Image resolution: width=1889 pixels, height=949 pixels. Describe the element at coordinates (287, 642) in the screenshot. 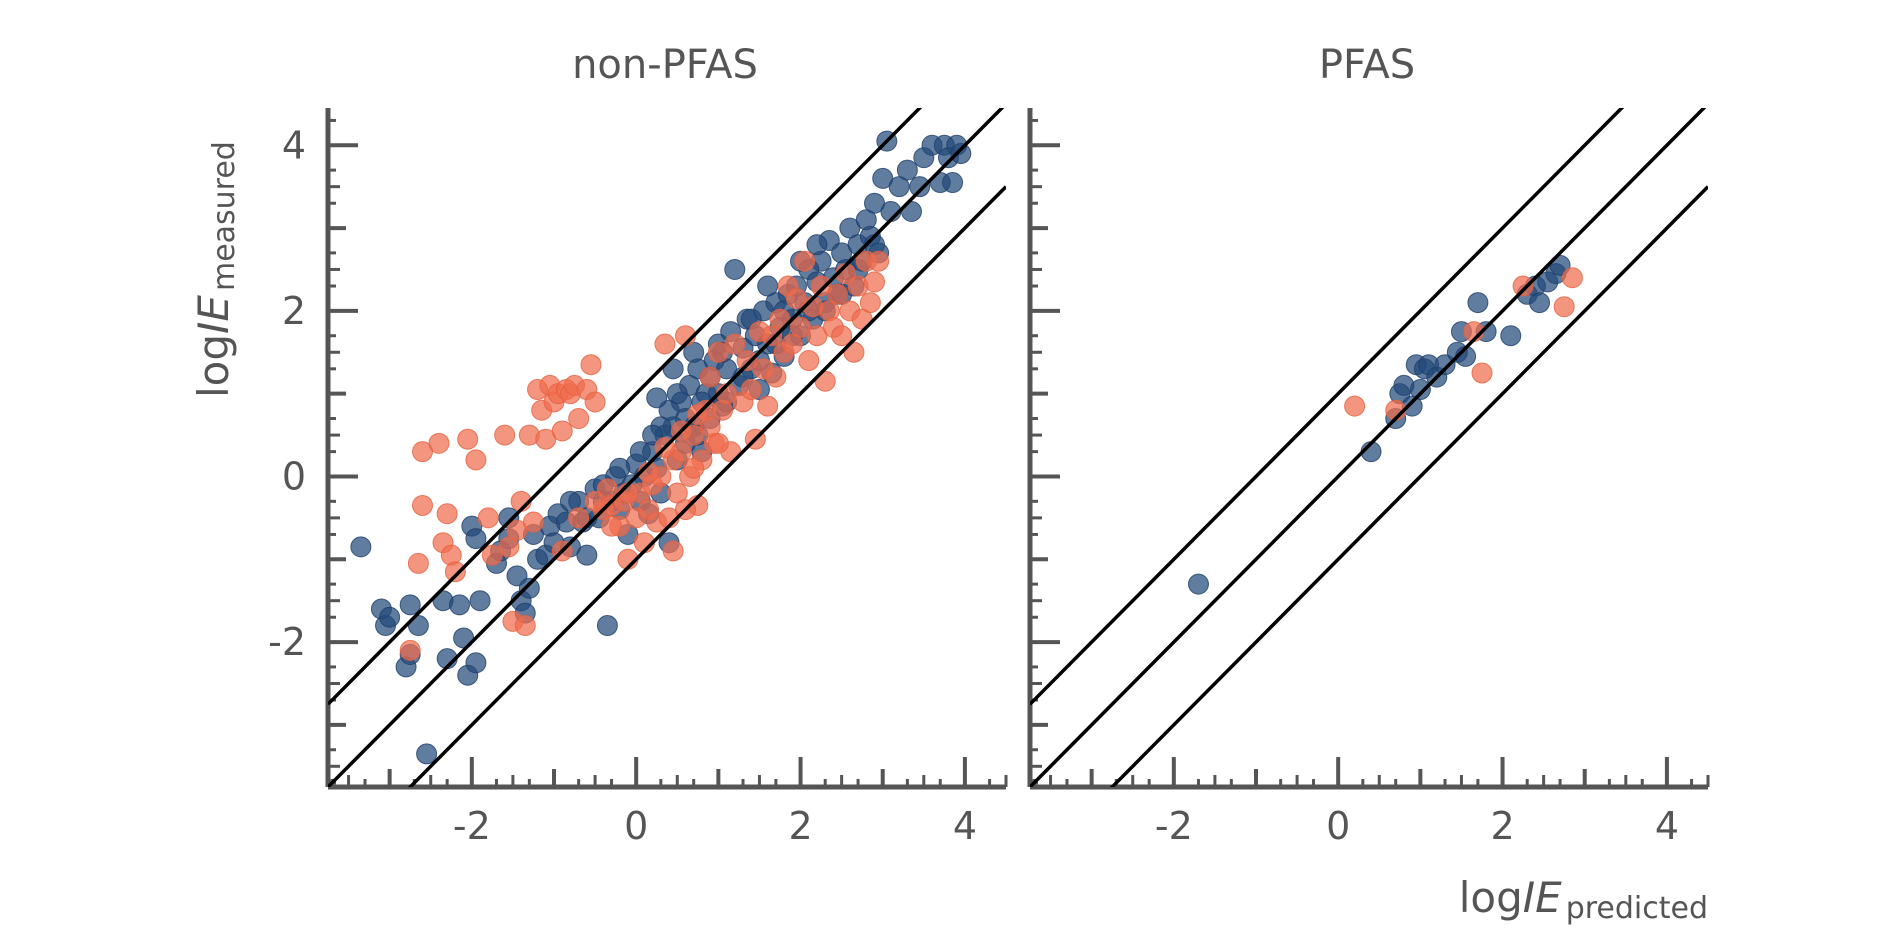

I see `y-tick-label: -2` at that location.